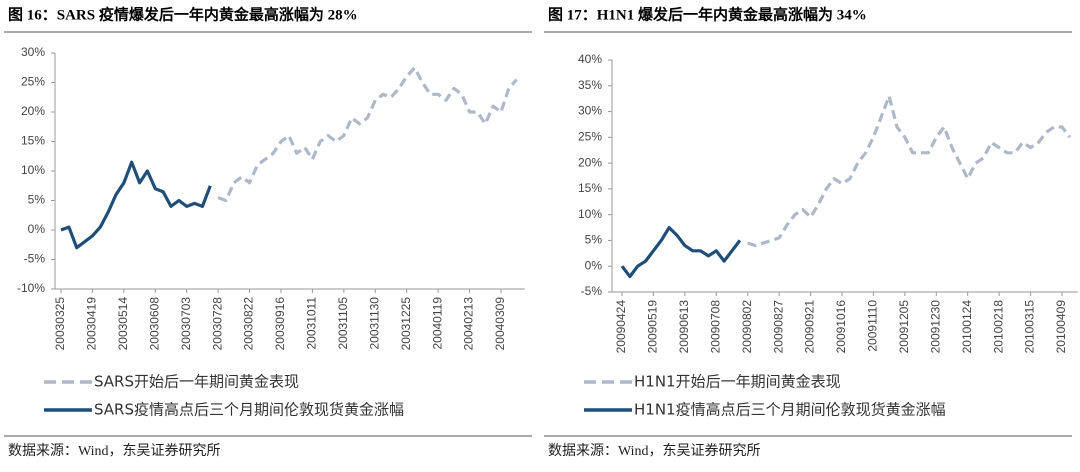  I want to click on x-tick-label: 20031225, so click(406, 324).